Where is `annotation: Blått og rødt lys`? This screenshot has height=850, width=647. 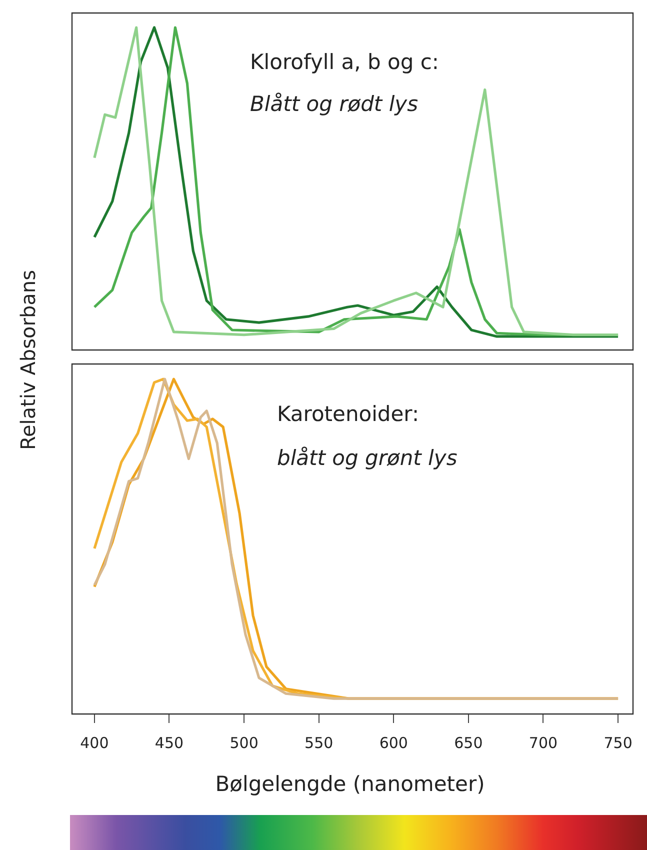 annotation: Blått og rødt lys is located at coordinates (334, 104).